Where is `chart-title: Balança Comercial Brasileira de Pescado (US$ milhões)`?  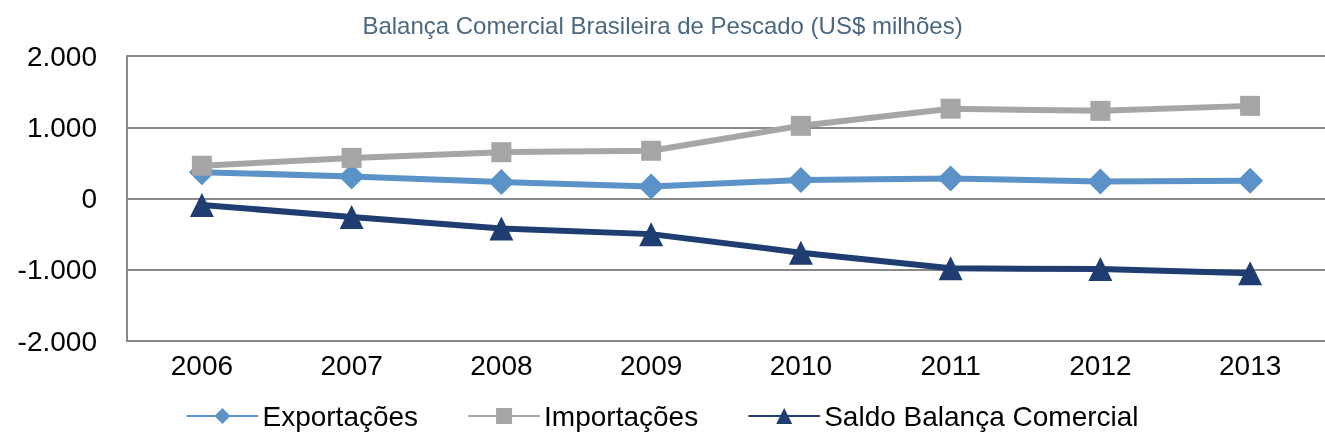
chart-title: Balança Comercial Brasileira de Pescado (US$ milhões) is located at coordinates (662, 25).